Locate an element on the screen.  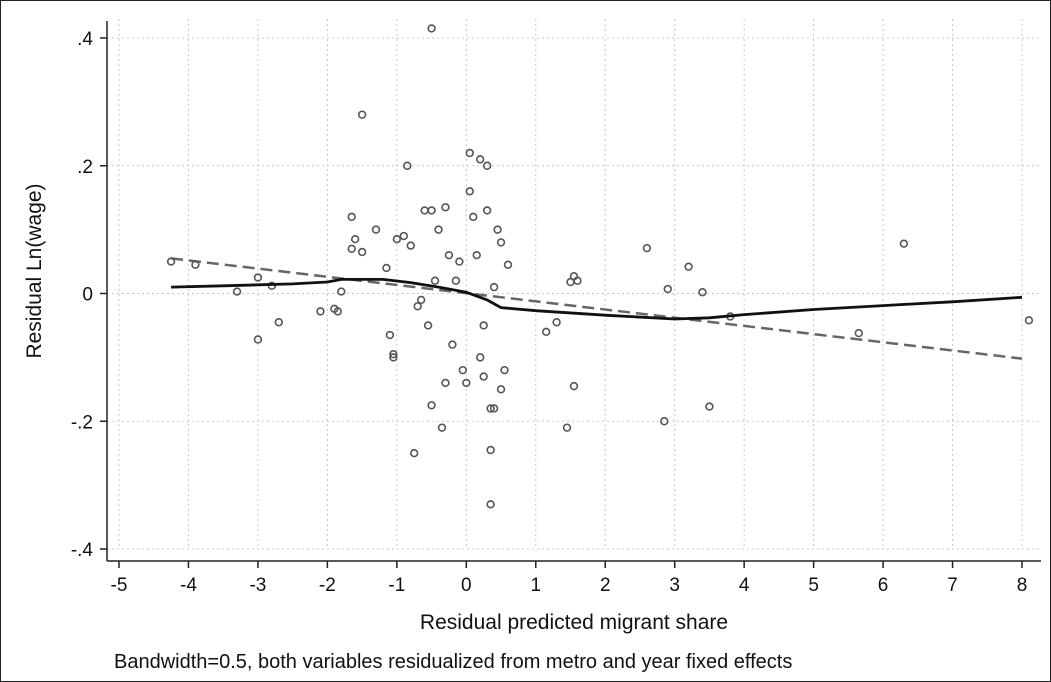
y-tick-label-2: 0 is located at coordinates (87, 295).